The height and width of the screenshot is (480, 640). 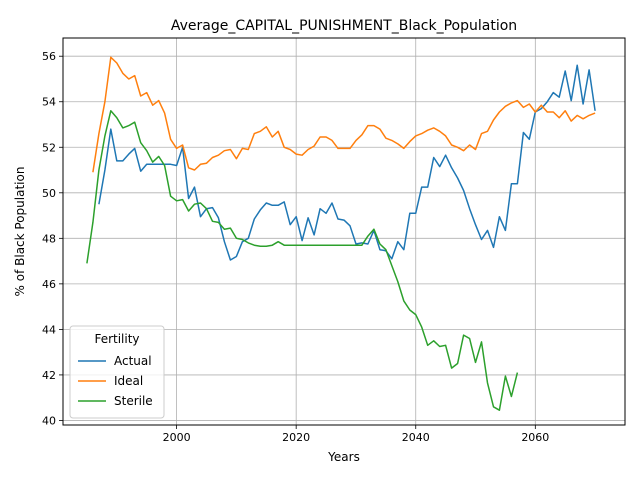 I want to click on y-tick-label: 54, so click(x=49, y=102).